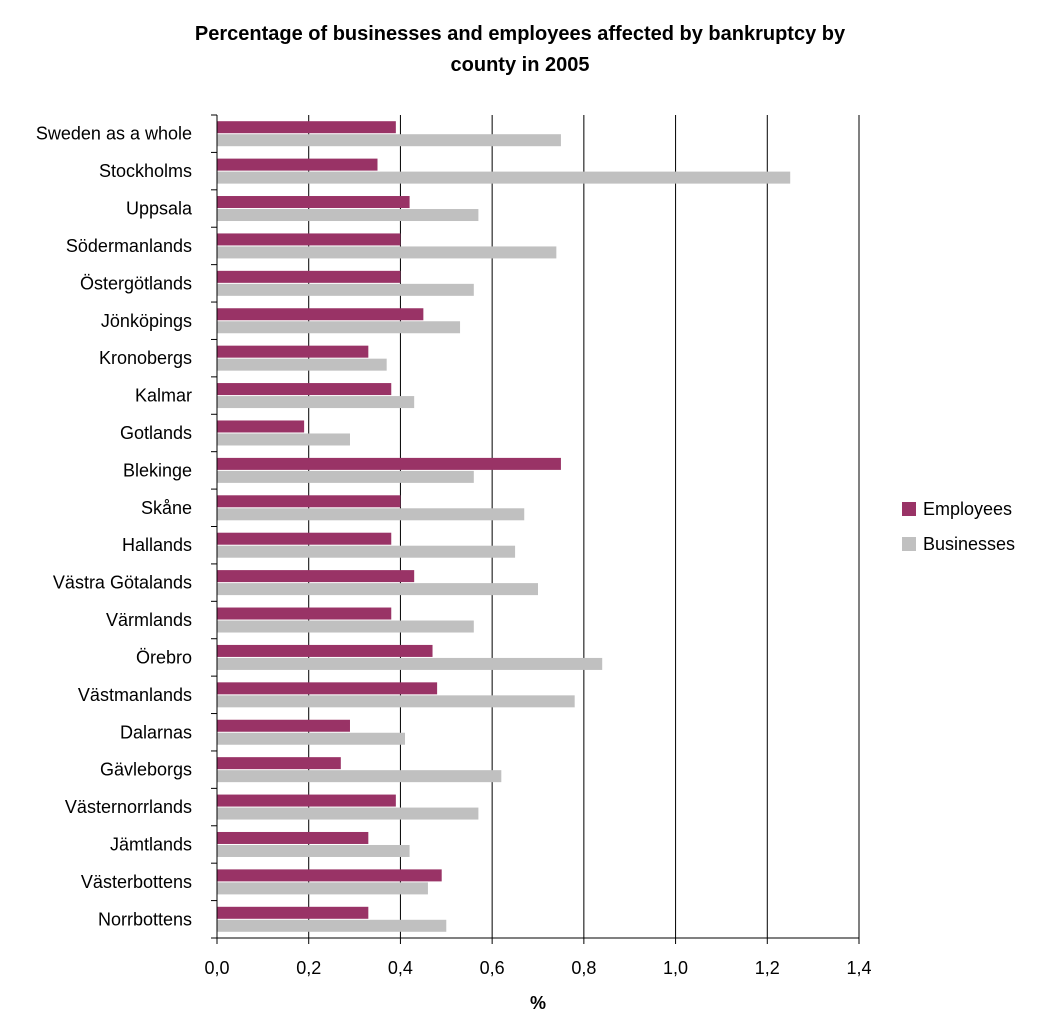 This screenshot has width=1040, height=1021. Describe the element at coordinates (858, 968) in the screenshot. I see `x-tick-label: 1,4` at that location.